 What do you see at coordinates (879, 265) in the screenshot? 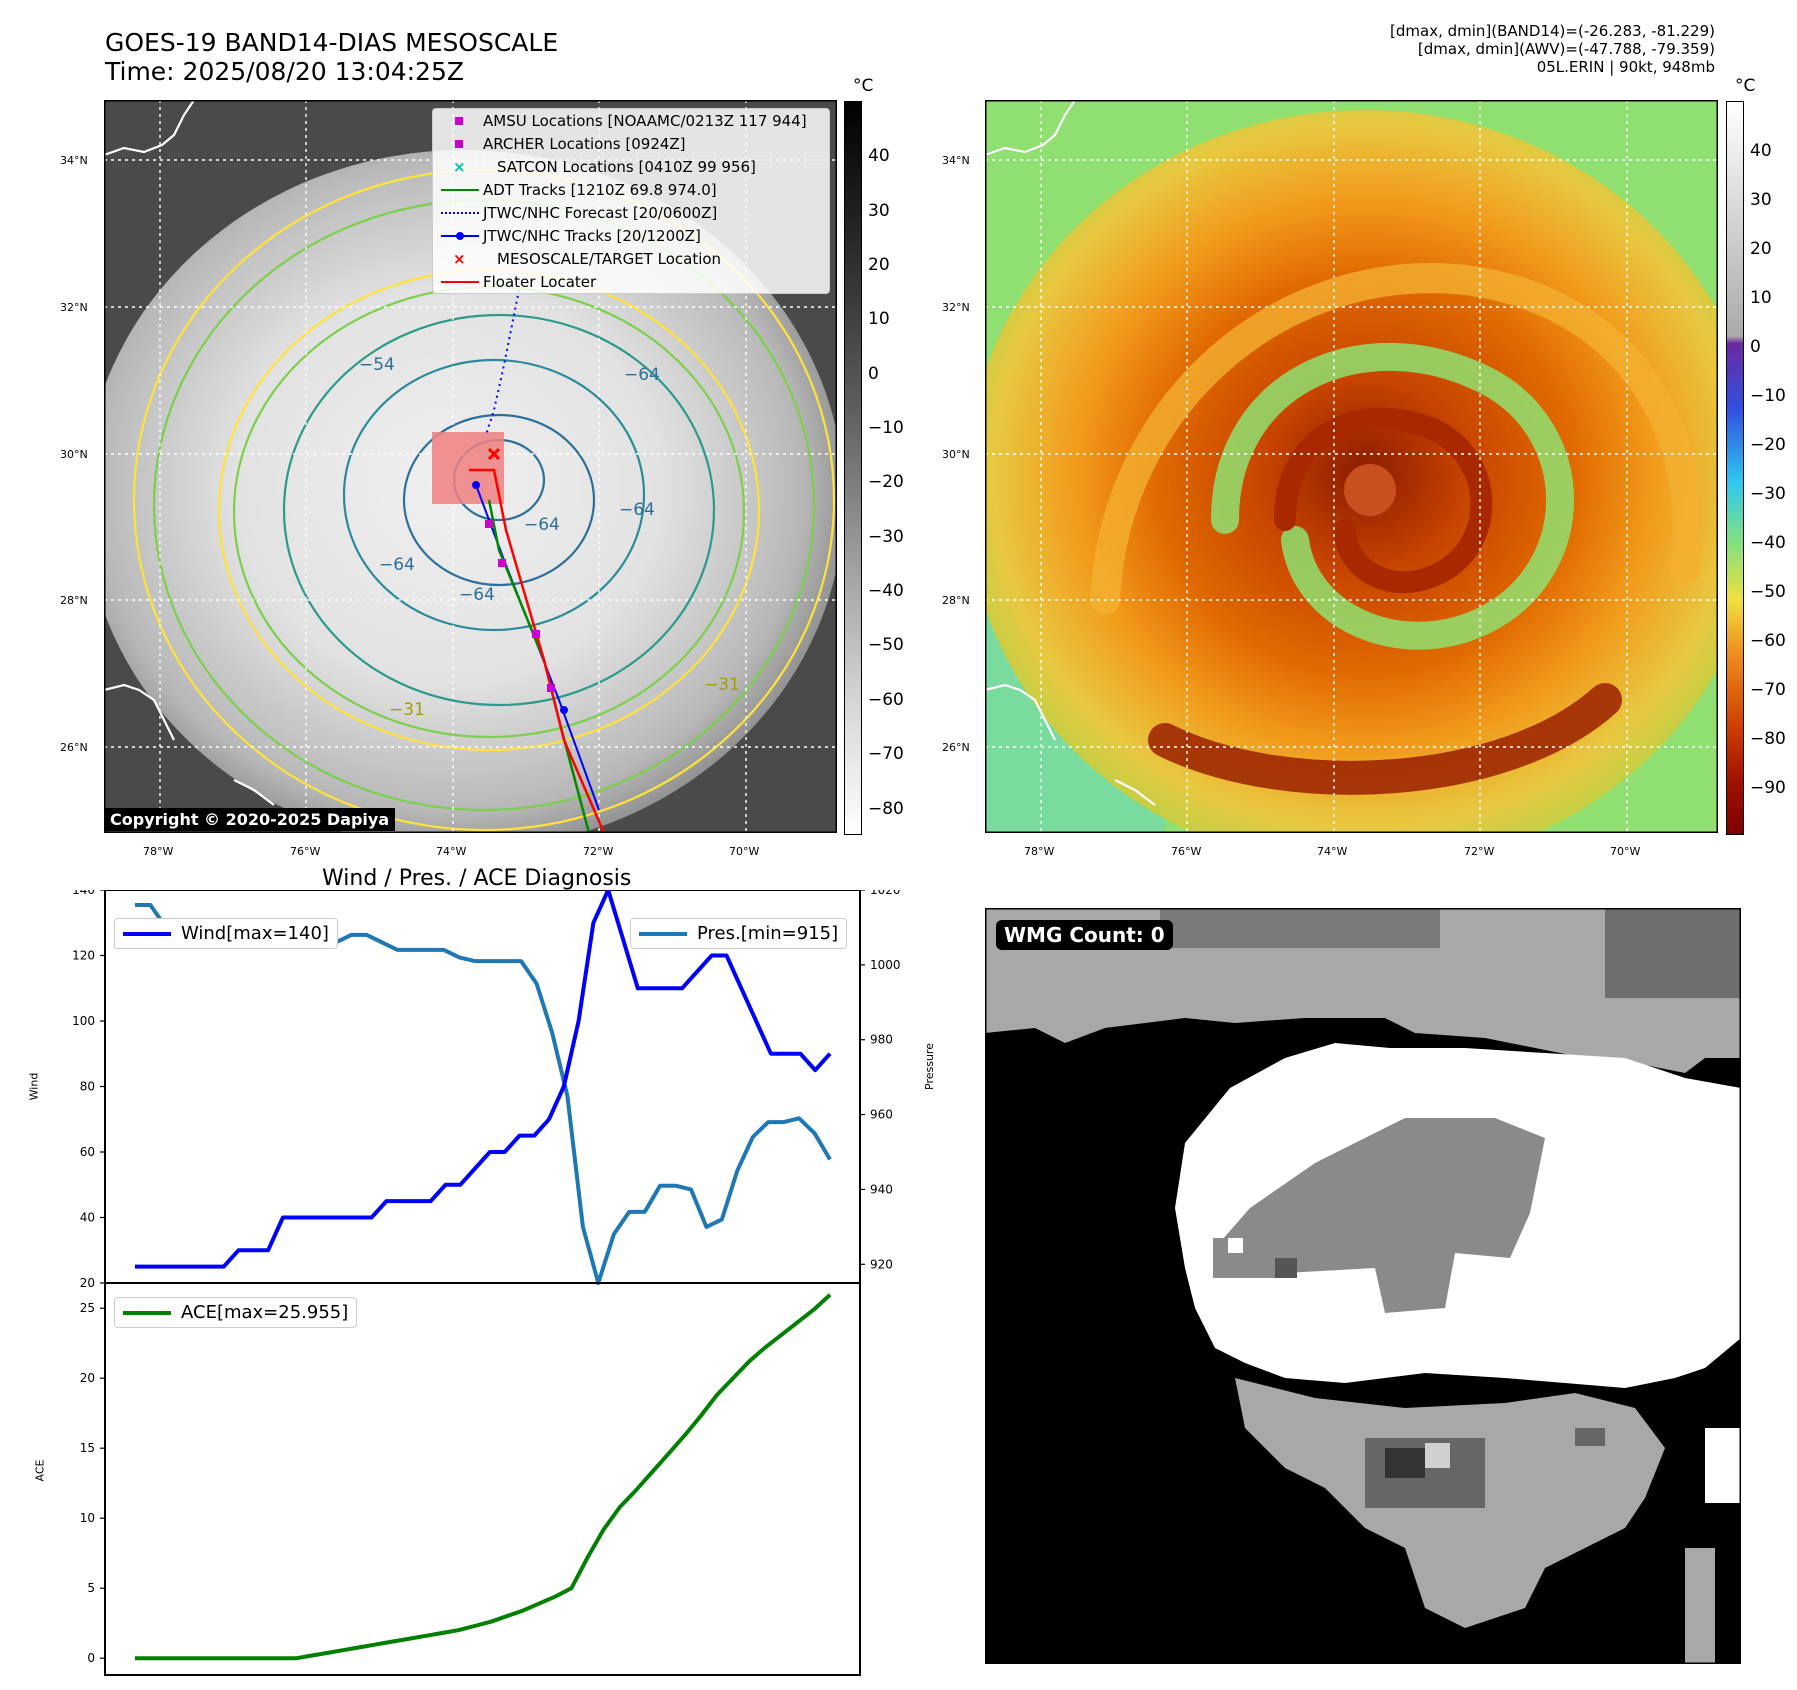
I see `colorbar-tick: 20` at bounding box center [879, 265].